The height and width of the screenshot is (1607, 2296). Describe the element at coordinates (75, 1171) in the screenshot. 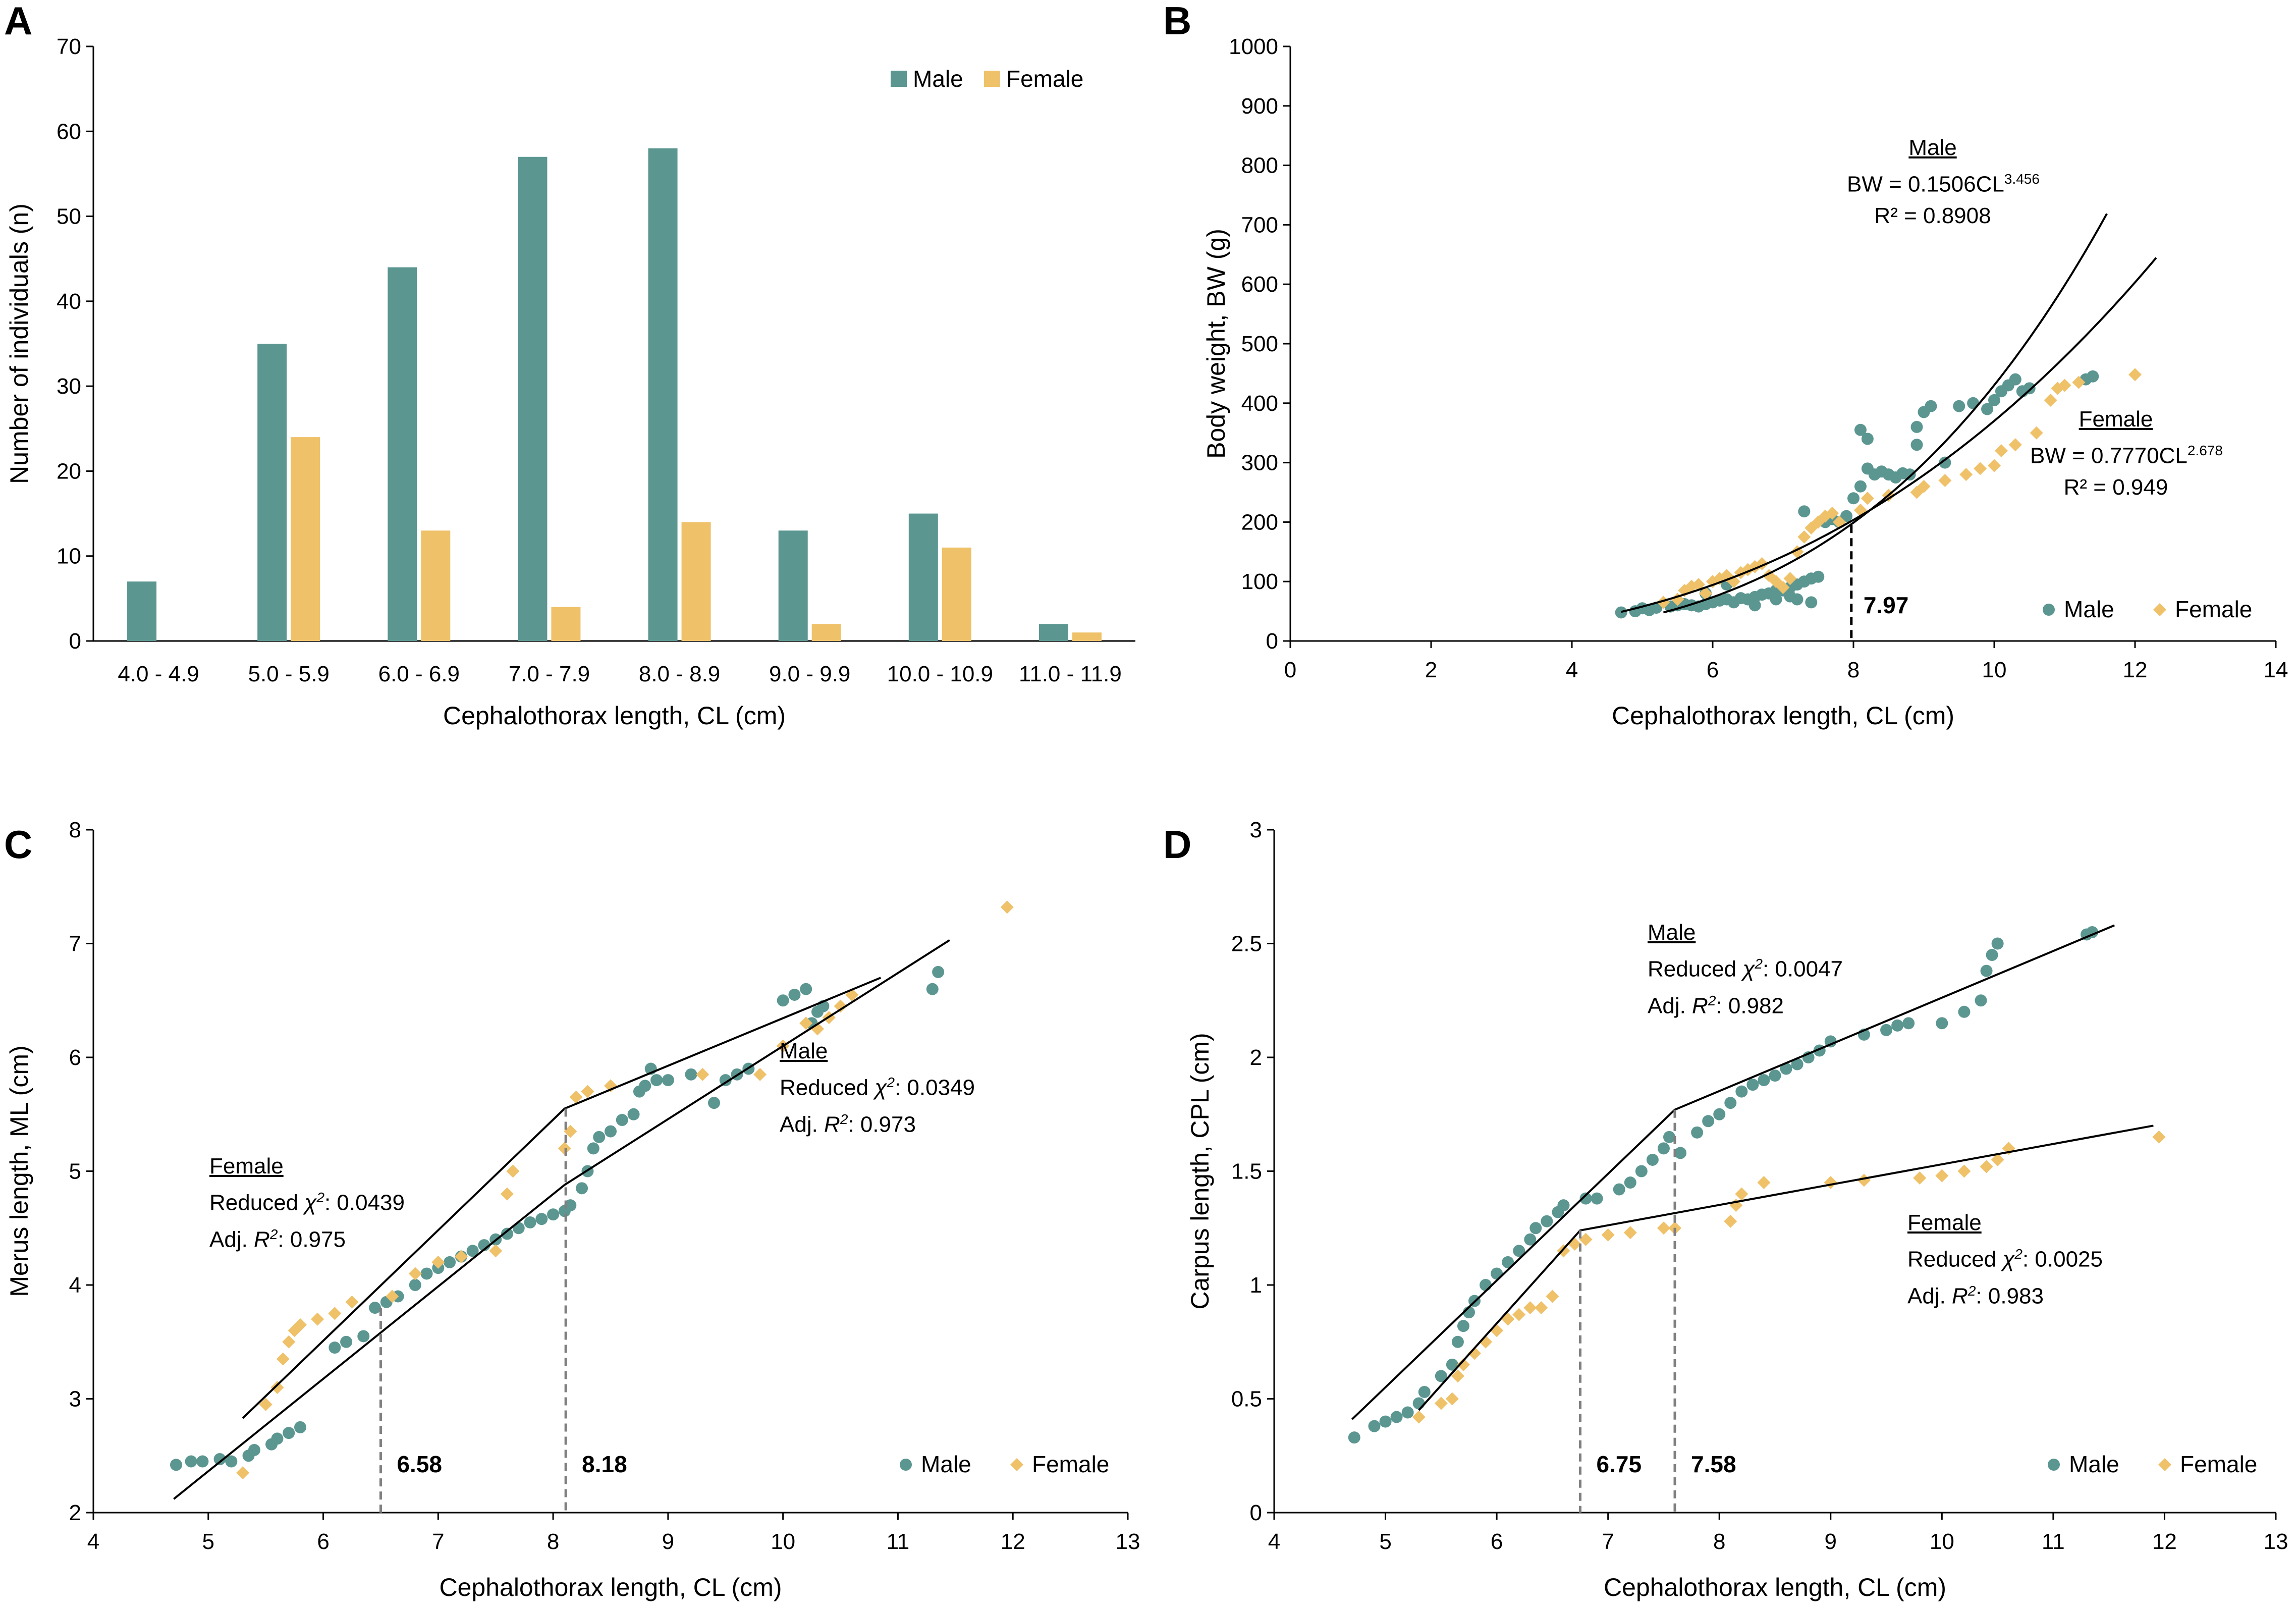

I see `chart-c-y-tick-label: 5` at that location.